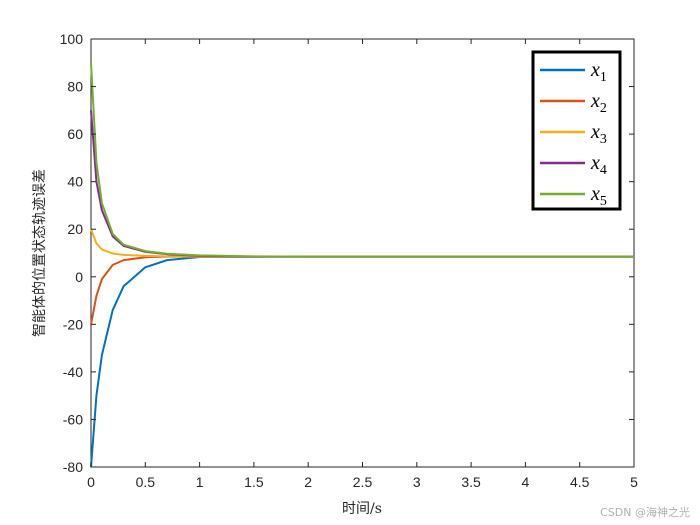 This screenshot has width=700, height=525. I want to click on y-tick-label: 20, so click(75, 229).